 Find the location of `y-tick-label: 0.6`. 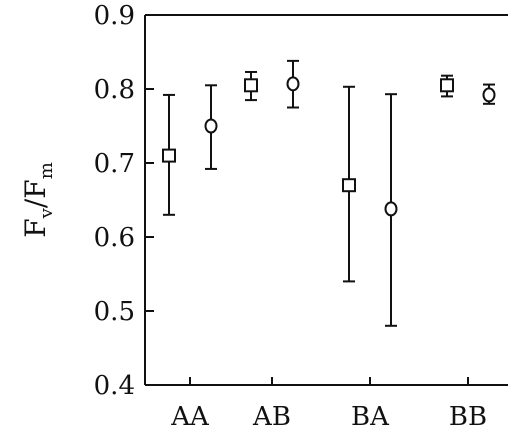

y-tick-label: 0.6 is located at coordinates (114, 238).